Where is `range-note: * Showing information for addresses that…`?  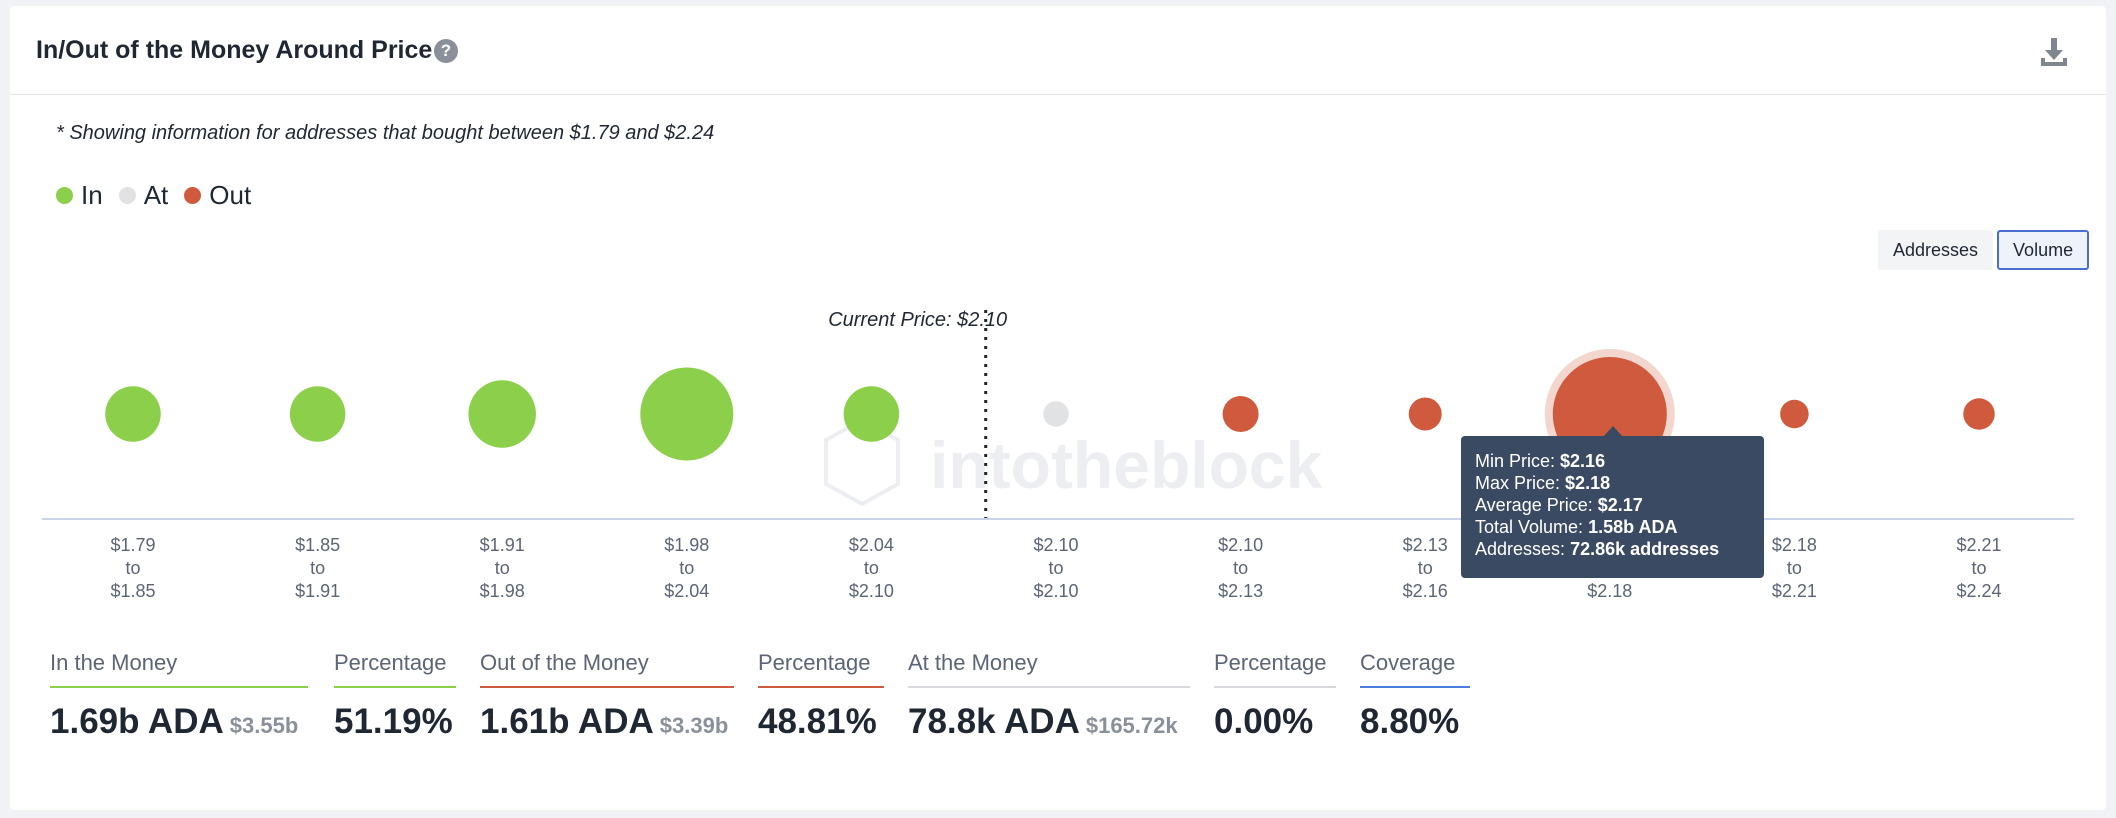 range-note: * Showing information for addresses that… is located at coordinates (385, 133).